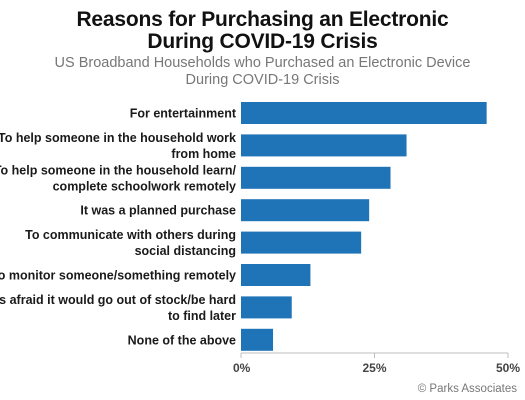  I want to click on category-label: None of the above, so click(182, 340).